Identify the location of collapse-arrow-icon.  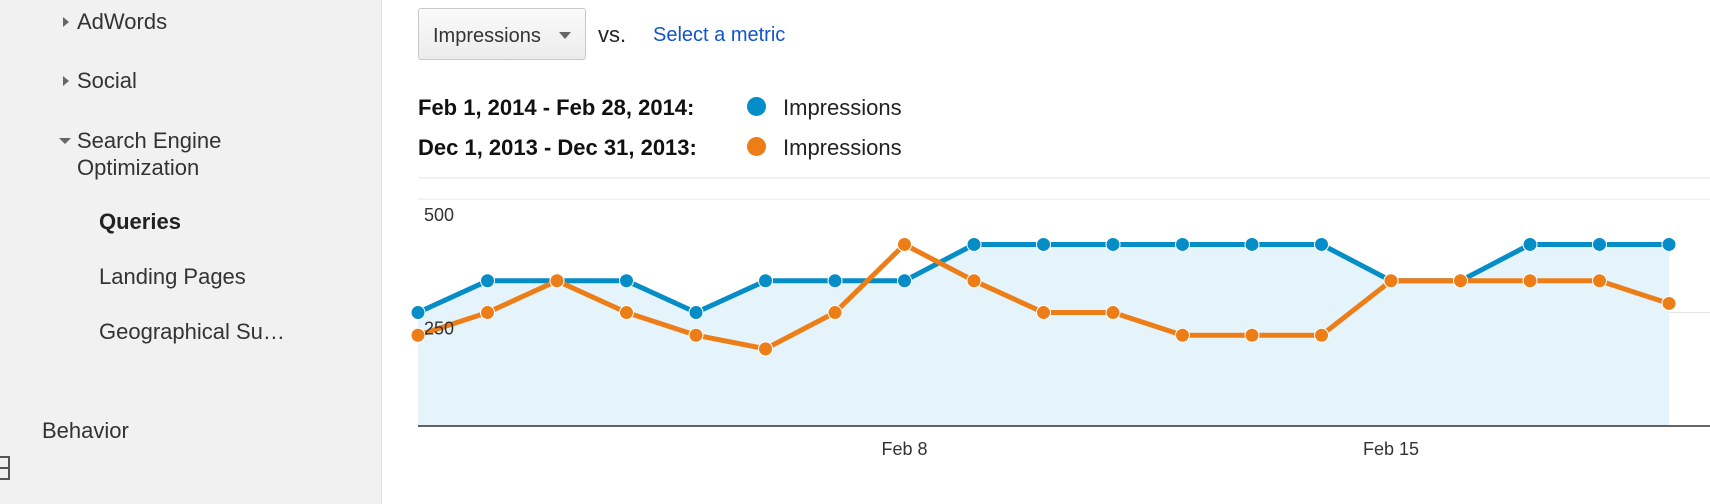
(65, 141).